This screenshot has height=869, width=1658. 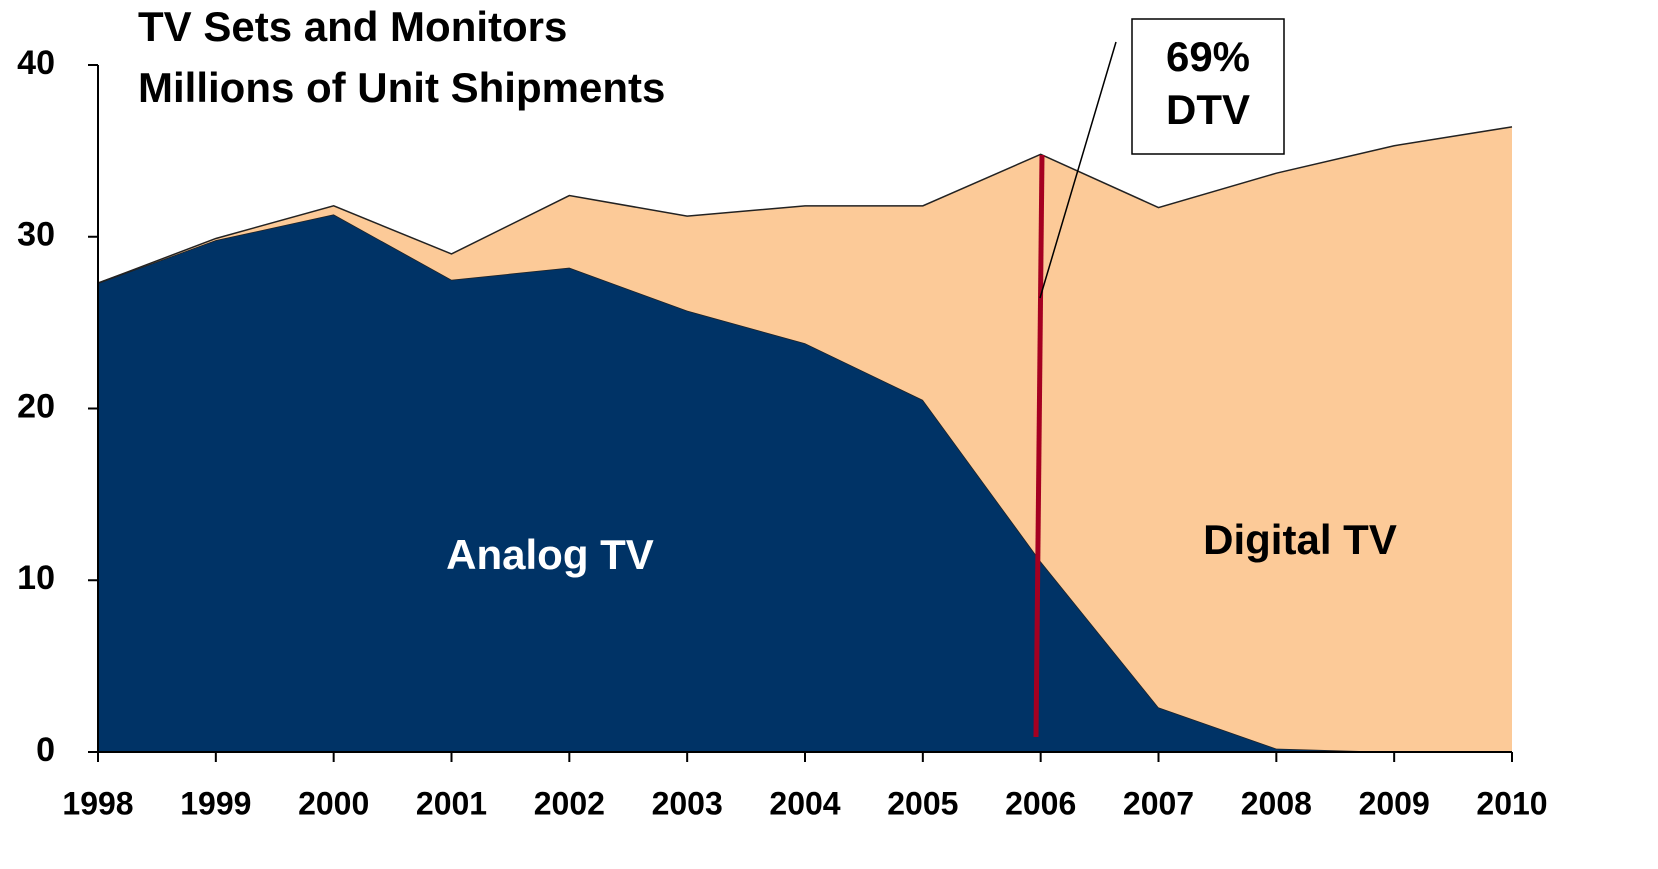 What do you see at coordinates (1039, 446) in the screenshot?
I see `marker-line` at bounding box center [1039, 446].